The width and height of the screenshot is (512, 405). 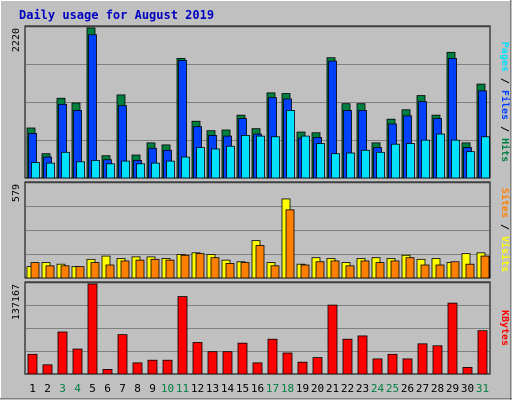 I want to click on x-tick-label: 2, so click(x=47, y=388).